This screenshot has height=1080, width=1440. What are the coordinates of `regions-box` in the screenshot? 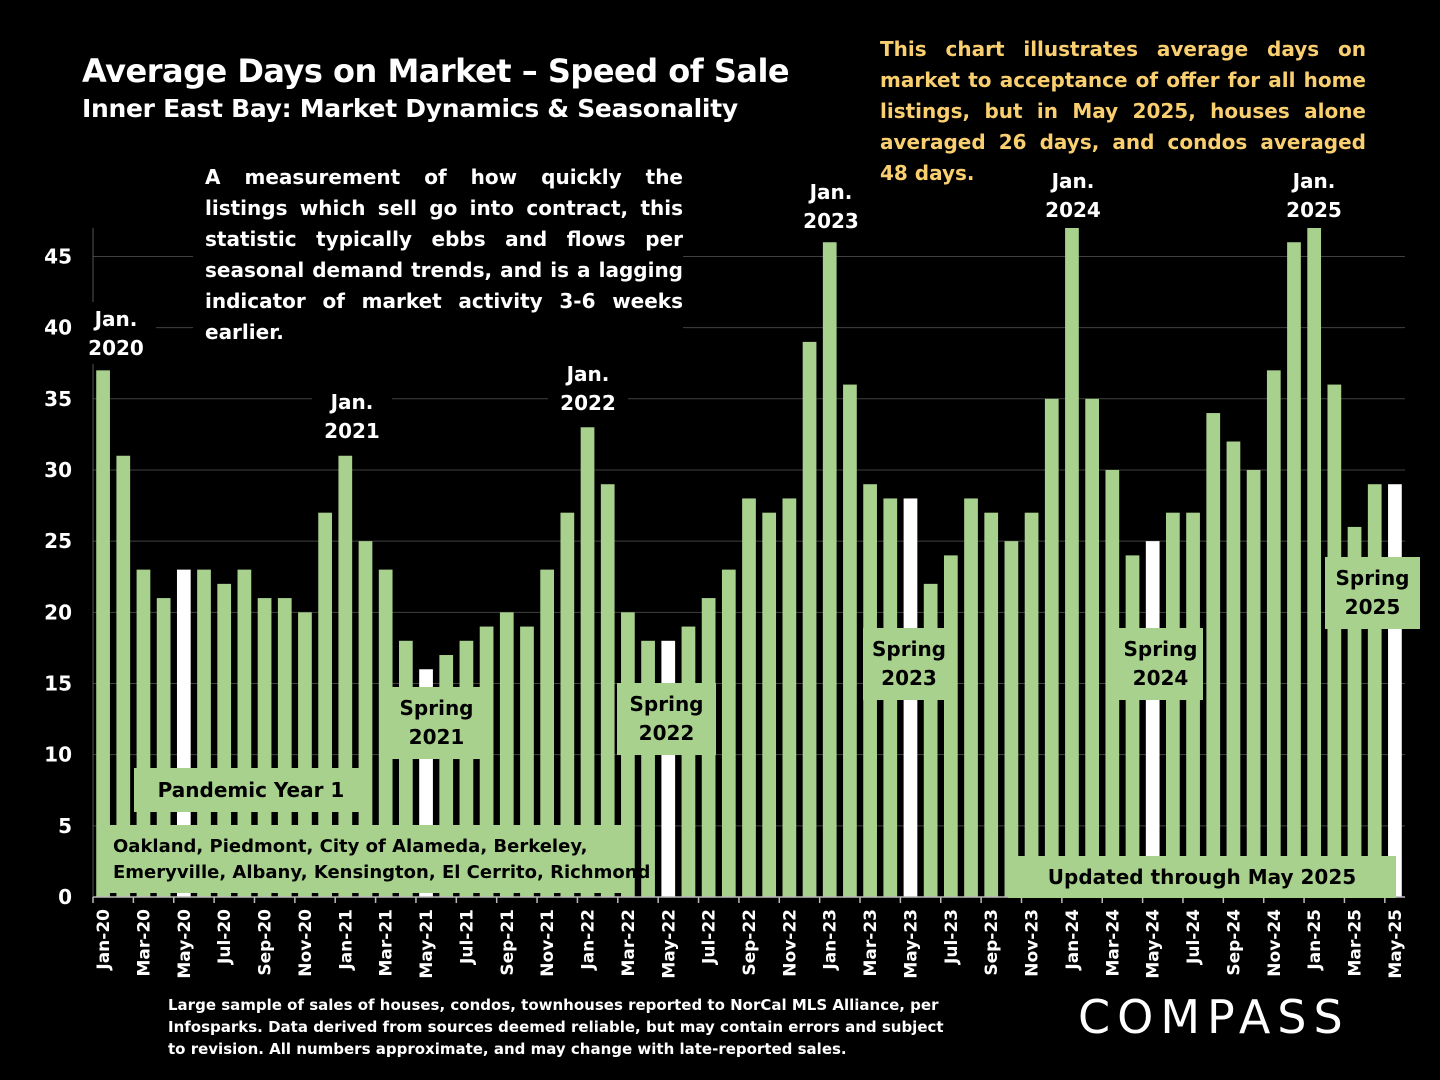 It's located at (364, 859).